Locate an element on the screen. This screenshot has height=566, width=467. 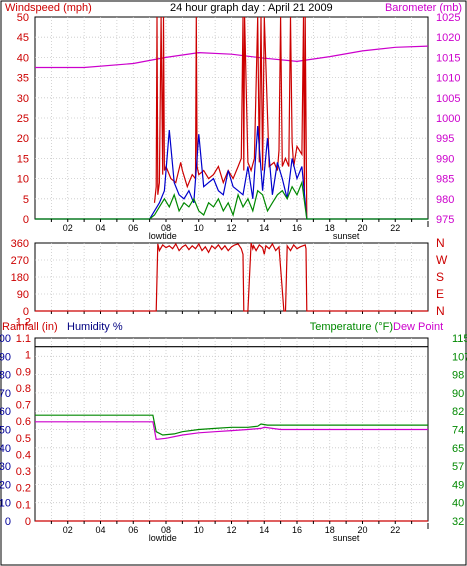
rainfall-tick-label: 0.7 is located at coordinates (23, 406).